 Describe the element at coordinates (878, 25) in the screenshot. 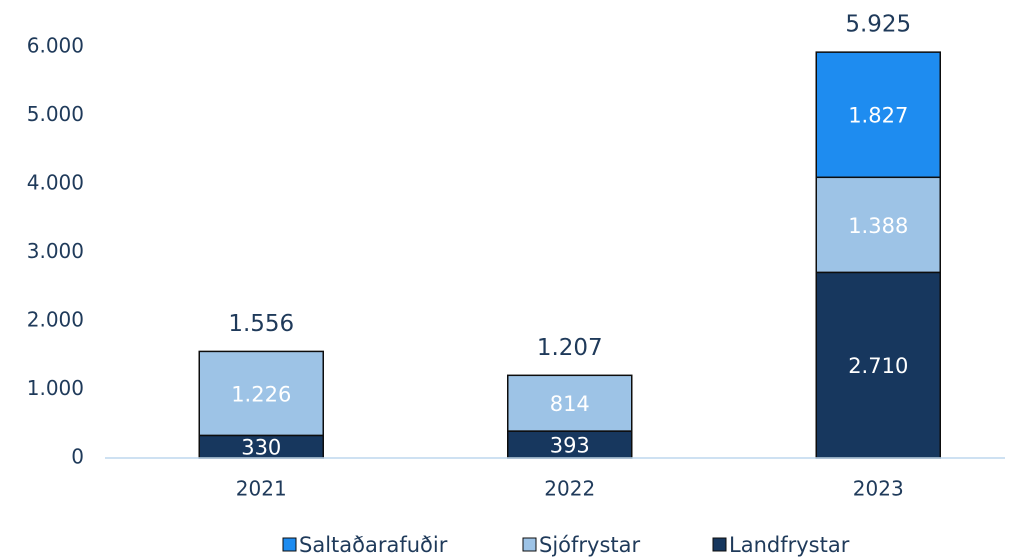

I see `total-label: 5.925` at that location.